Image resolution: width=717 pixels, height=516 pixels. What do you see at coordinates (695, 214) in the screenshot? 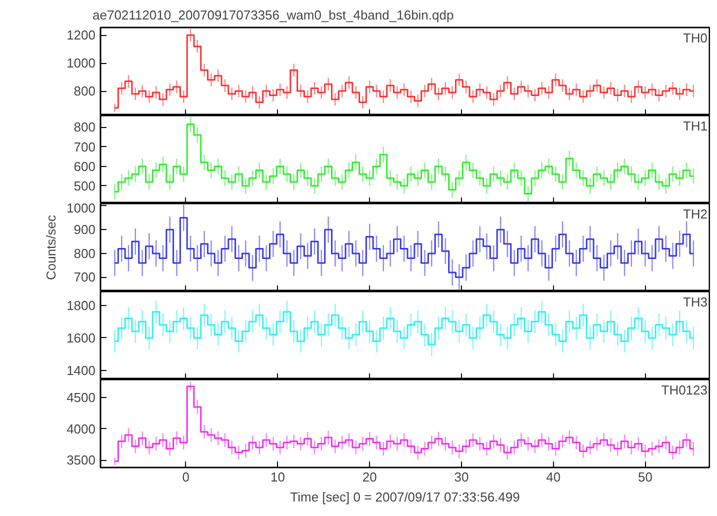
I see `series-label: TH2` at bounding box center [695, 214].